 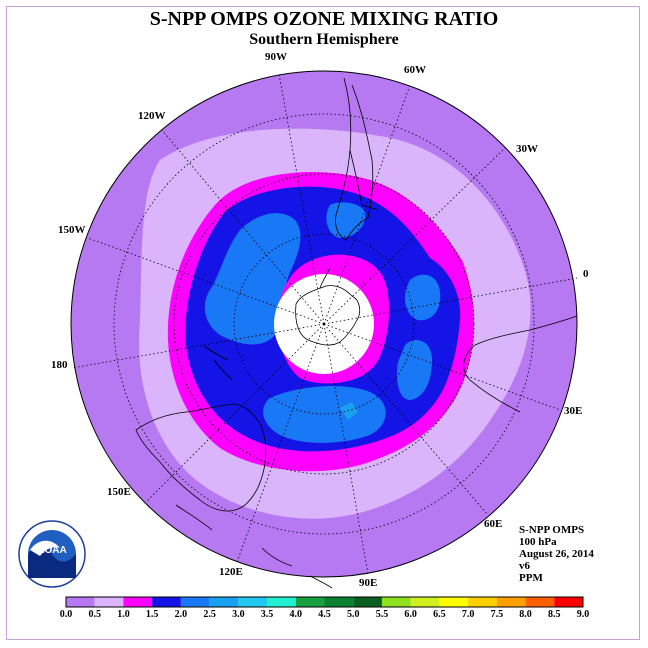 What do you see at coordinates (267, 614) in the screenshot?
I see `colorbar-tick-label: 3.5` at bounding box center [267, 614].